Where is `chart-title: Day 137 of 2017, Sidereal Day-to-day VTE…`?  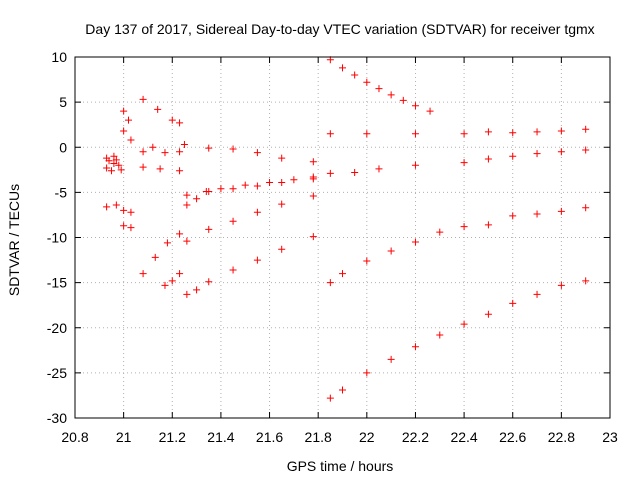 chart-title: Day 137 of 2017, Sidereal Day-to-day VTE… is located at coordinates (339, 29).